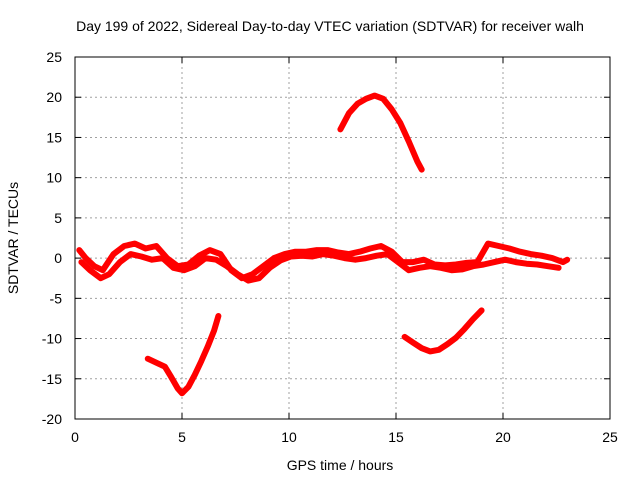  I want to click on y-tick-label: 20, so click(54, 97).